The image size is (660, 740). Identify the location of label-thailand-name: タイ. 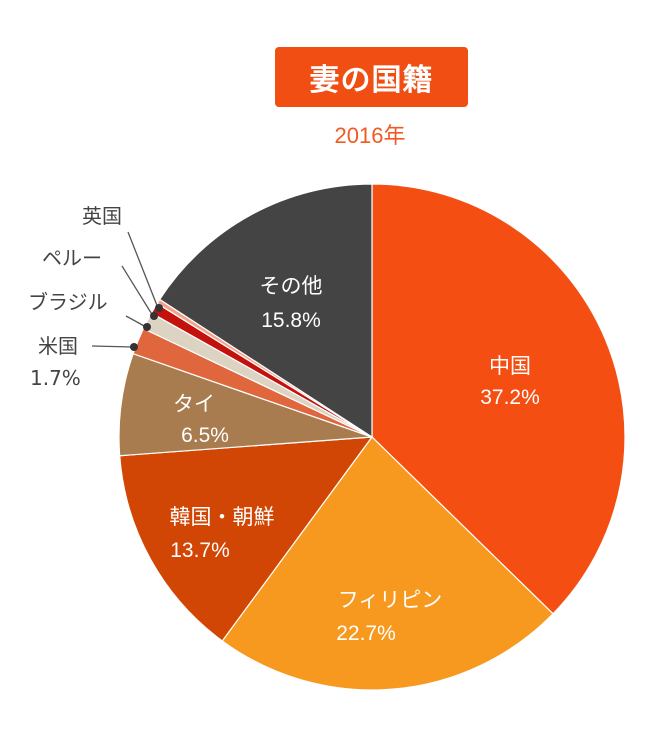
(194, 404).